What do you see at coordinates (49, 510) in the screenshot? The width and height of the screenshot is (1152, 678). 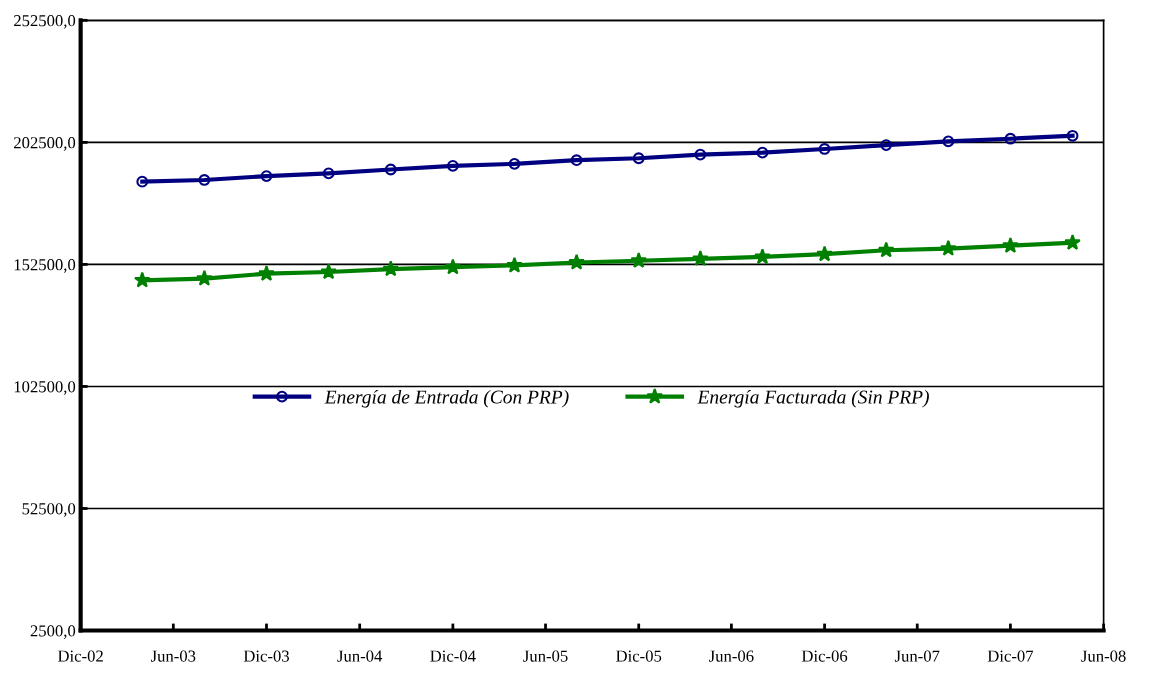 I see `y-tick-label: 52500,0` at bounding box center [49, 510].